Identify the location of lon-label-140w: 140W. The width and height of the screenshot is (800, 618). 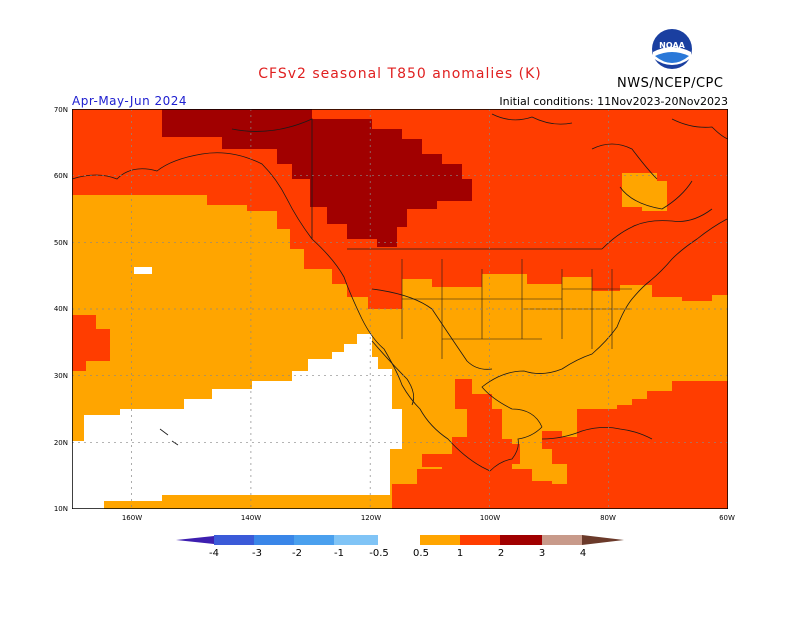
(251, 518).